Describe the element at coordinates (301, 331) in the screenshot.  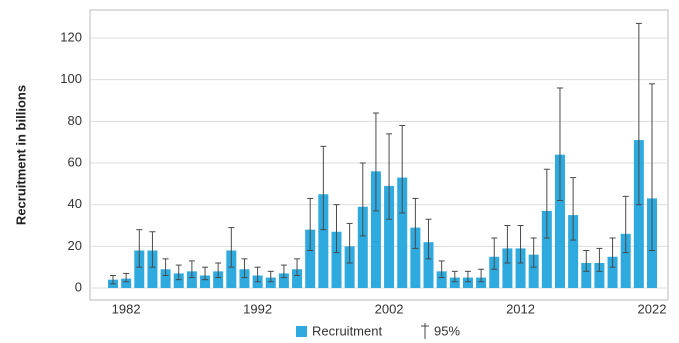
I see `legend-swatch` at that location.